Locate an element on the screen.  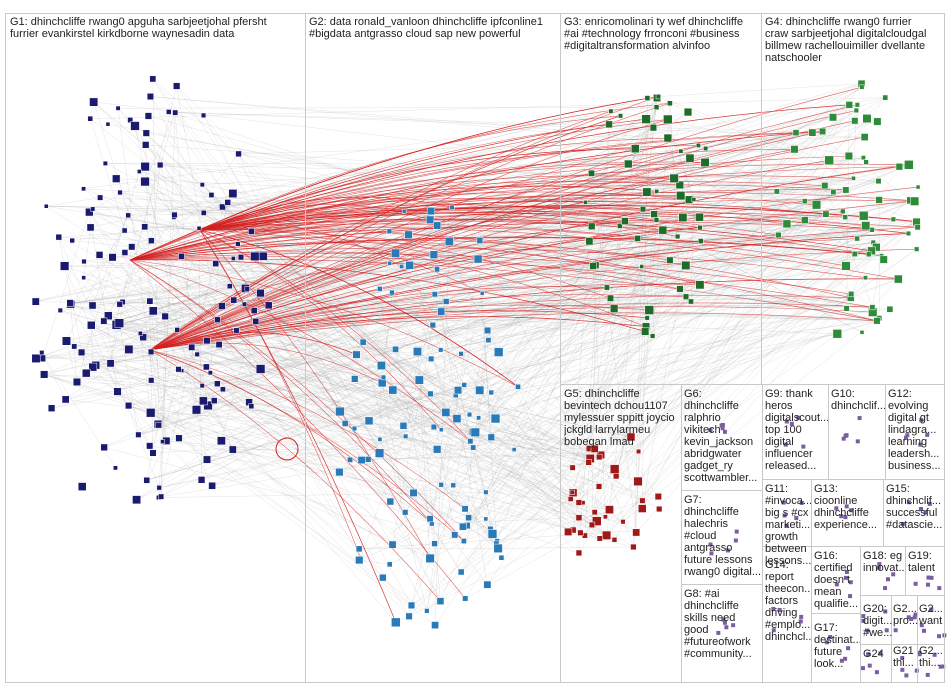
group-box-g4 is located at coordinates (853, 199).